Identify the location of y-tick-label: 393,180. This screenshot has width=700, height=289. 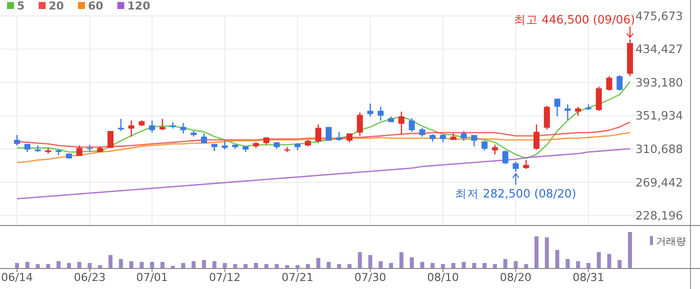
(659, 82).